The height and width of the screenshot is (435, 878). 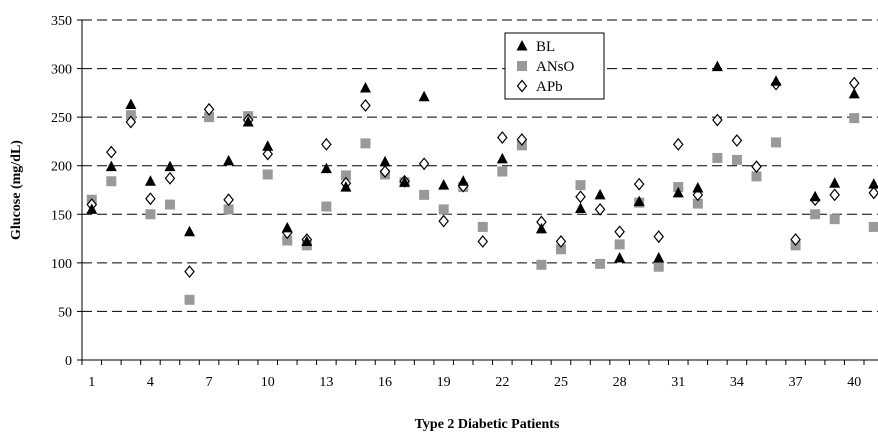 I want to click on x-tick-labels: 1 4 7 10 13 16 19 22 25 28 31 34 37 40, so click(x=473, y=375).